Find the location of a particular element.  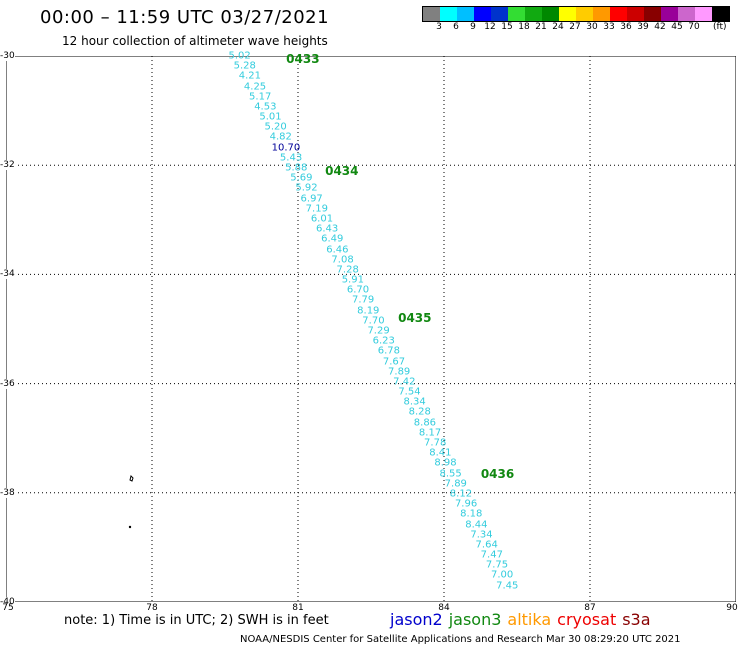

wave-height-label: 7.47 is located at coordinates (491, 555).